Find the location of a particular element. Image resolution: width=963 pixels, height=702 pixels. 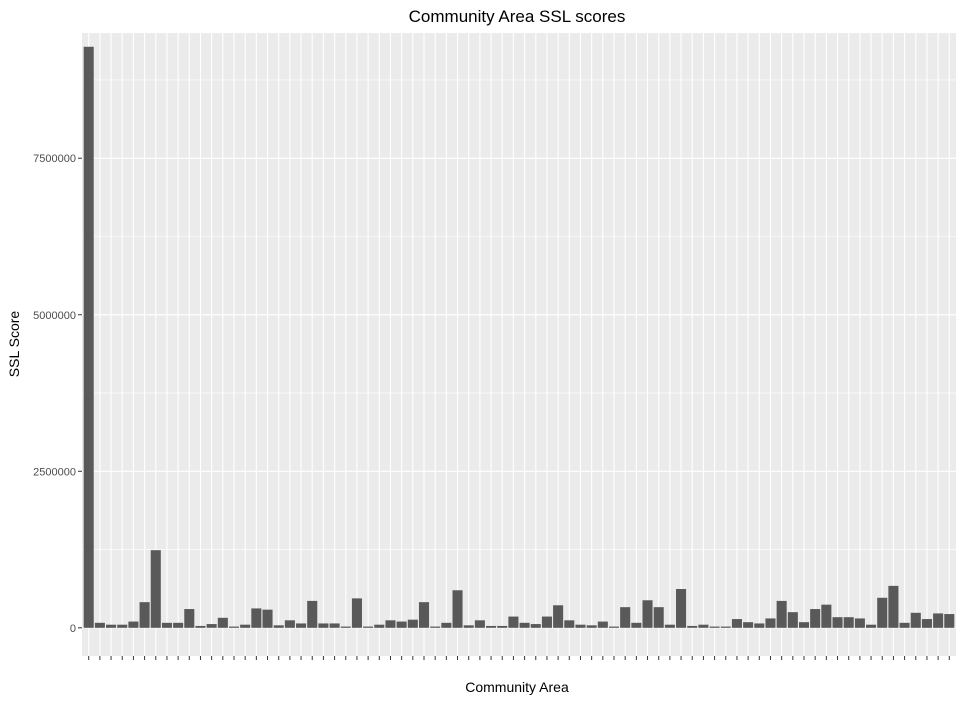

y-tick-label: 7500000 is located at coordinates (54, 159).